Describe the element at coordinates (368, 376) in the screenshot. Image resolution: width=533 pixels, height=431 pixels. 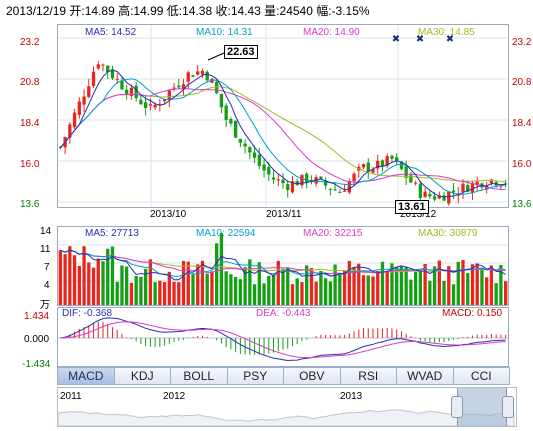
I see `tab-rsi: RSI` at that location.